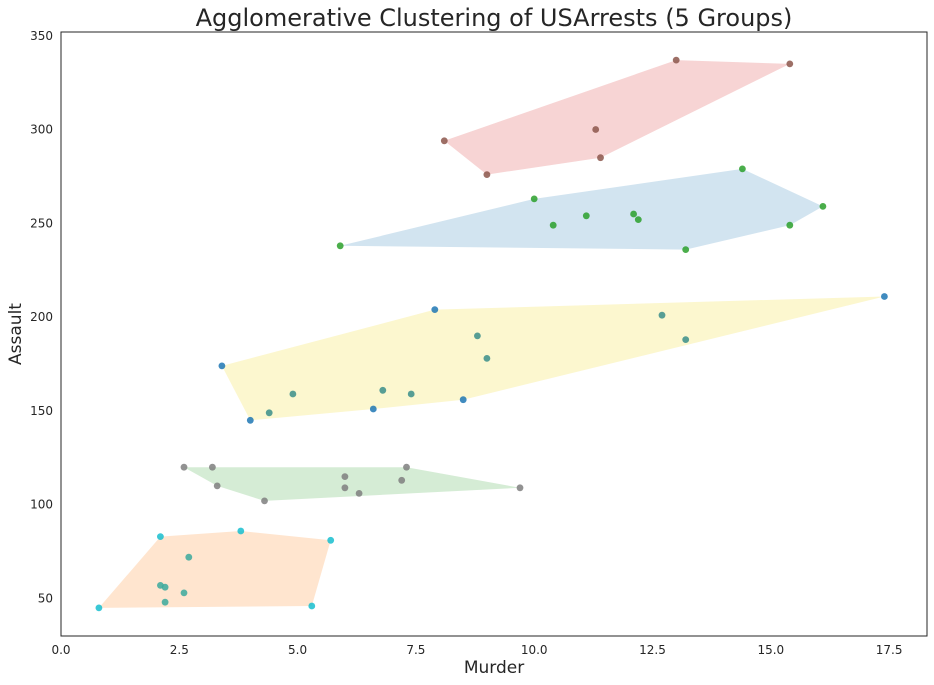 This screenshot has height=685, width=934. I want to click on x-tick-label: 12.5, so click(652, 650).